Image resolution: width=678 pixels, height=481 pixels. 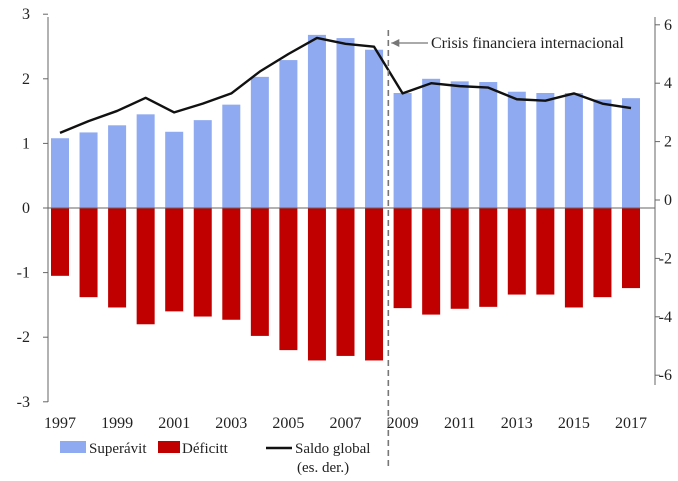 What do you see at coordinates (668, 142) in the screenshot?
I see `right-tick-label-2: 2` at bounding box center [668, 142].